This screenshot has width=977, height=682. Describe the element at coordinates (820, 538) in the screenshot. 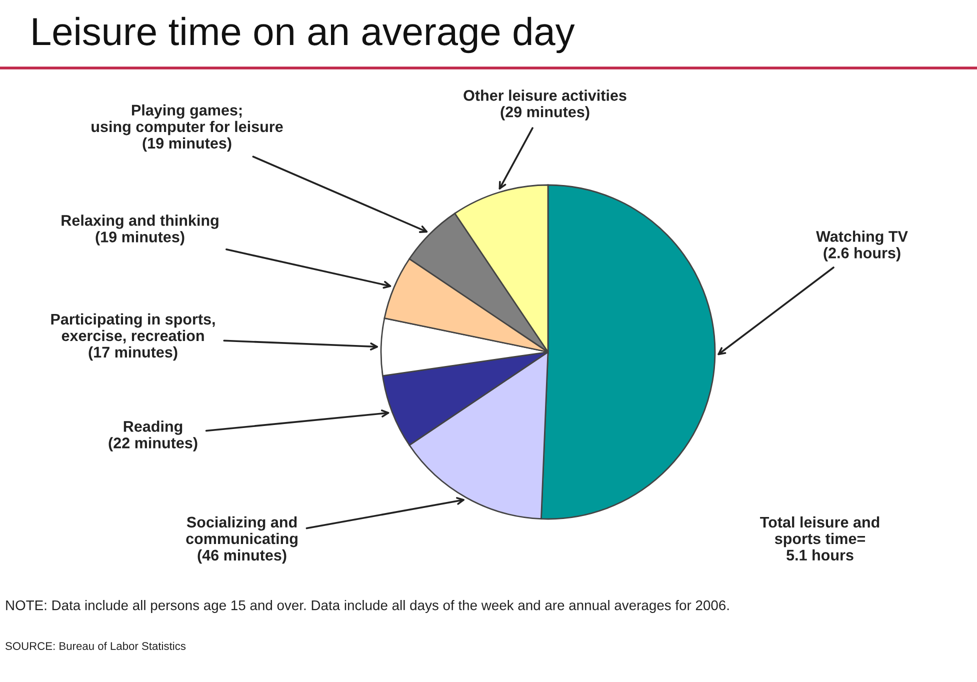

I see `text: Total leisure and sports time= 5.1 hours` at that location.